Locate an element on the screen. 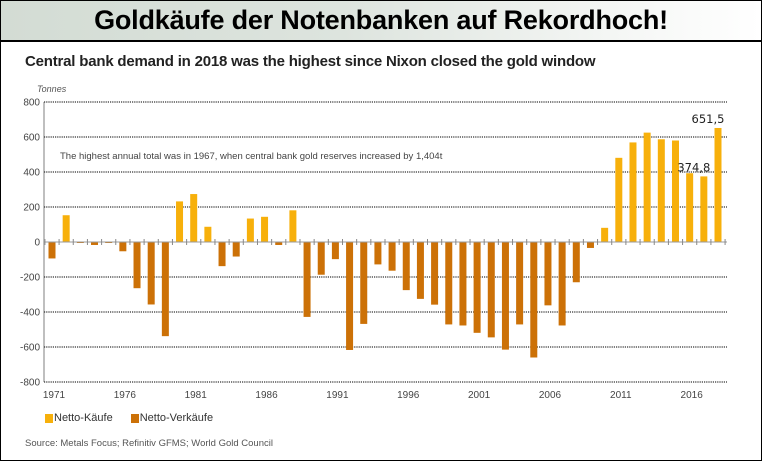 This screenshot has width=762, height=461. x-tick-label: 2001 is located at coordinates (479, 395).